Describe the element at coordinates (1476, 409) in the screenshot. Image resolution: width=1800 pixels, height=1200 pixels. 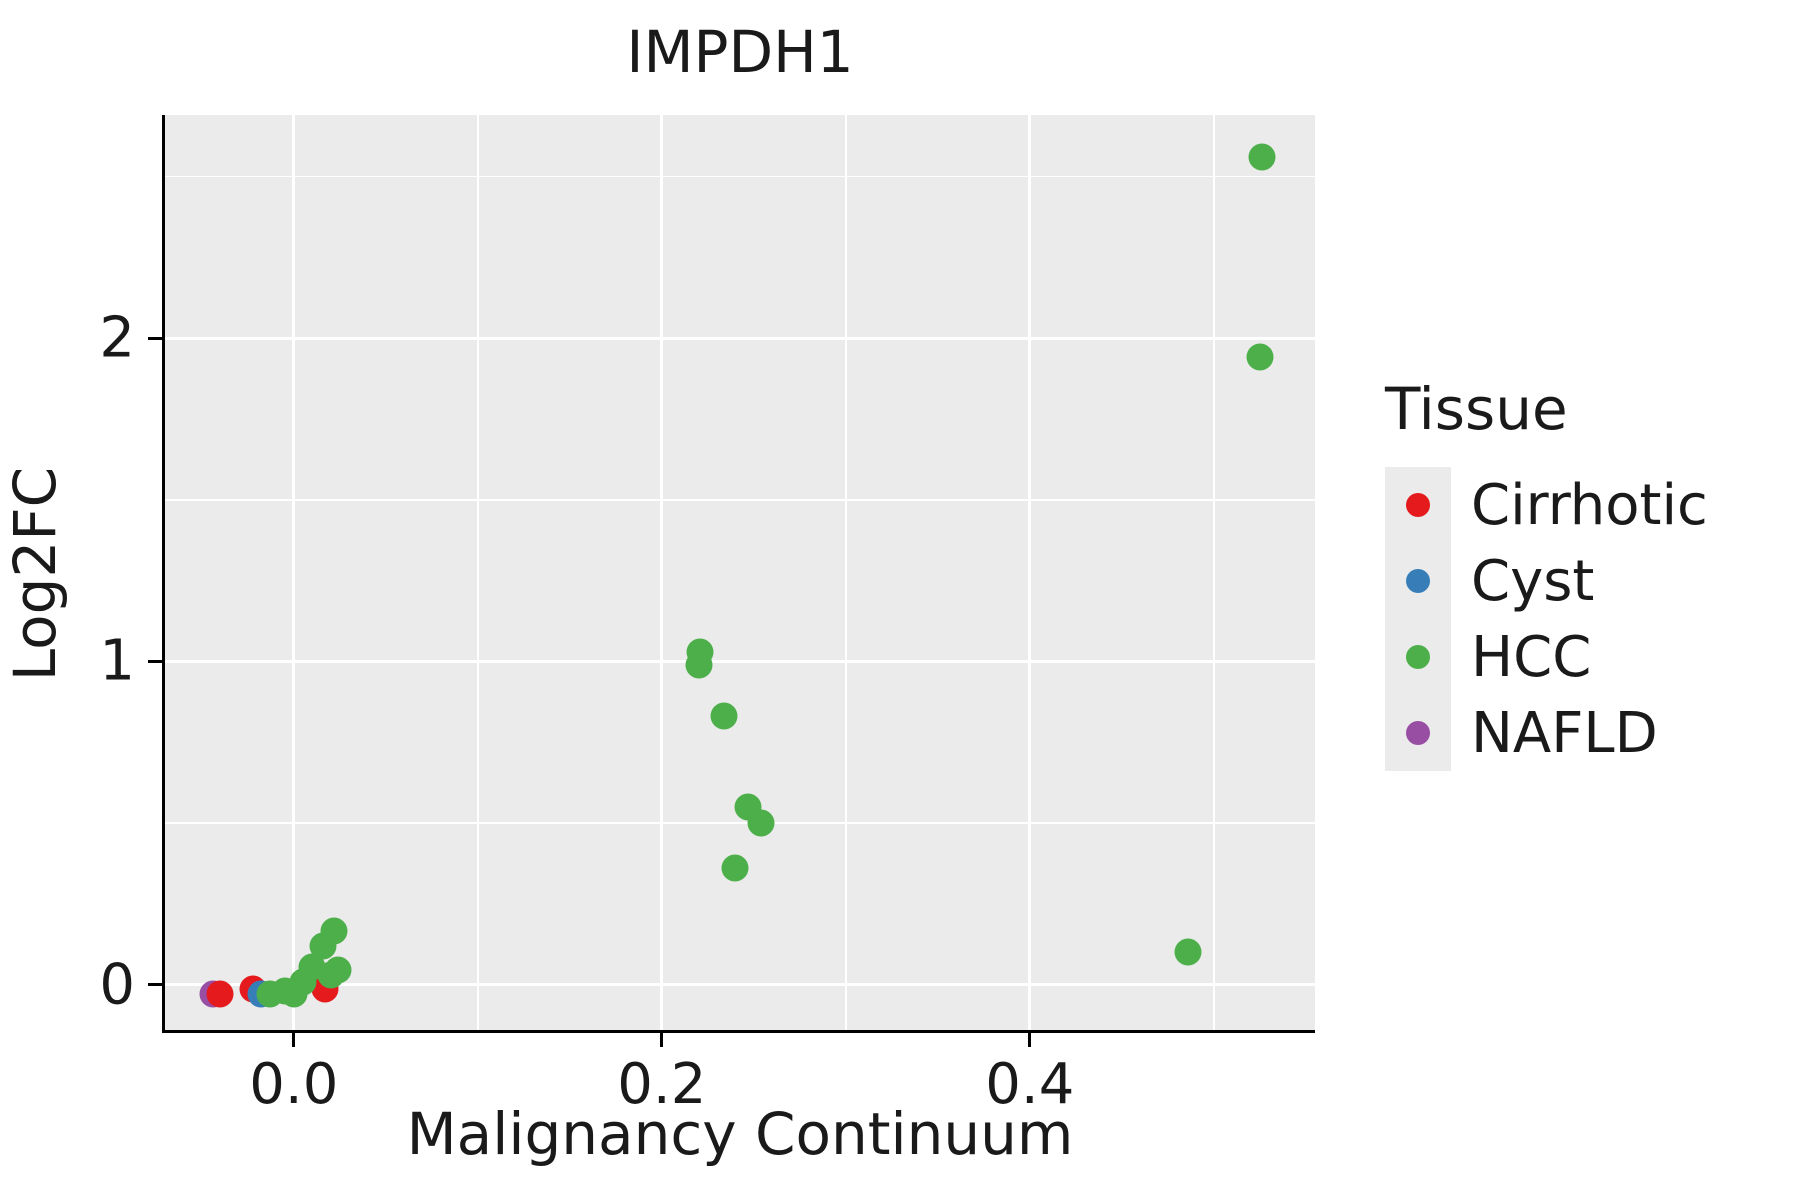
I see `legend-title: Tissue` at that location.